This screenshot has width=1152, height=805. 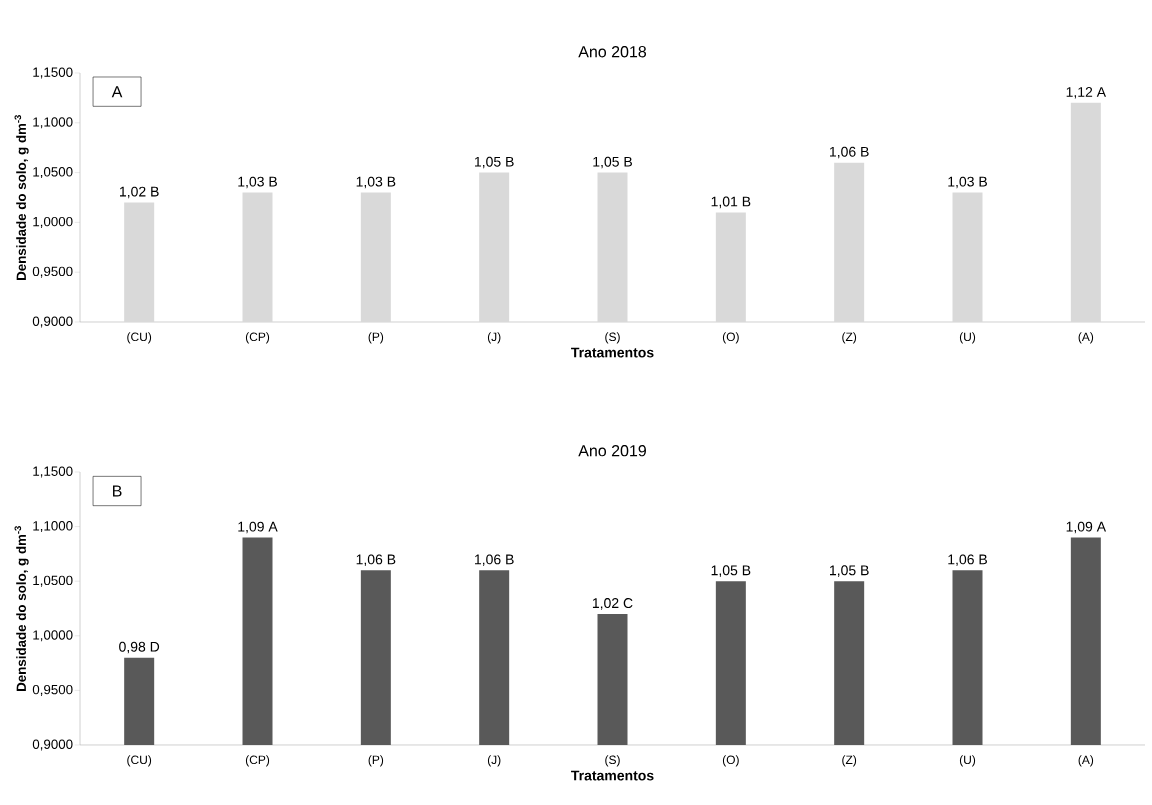 I want to click on data-label: 0,98 D, so click(x=139, y=647).